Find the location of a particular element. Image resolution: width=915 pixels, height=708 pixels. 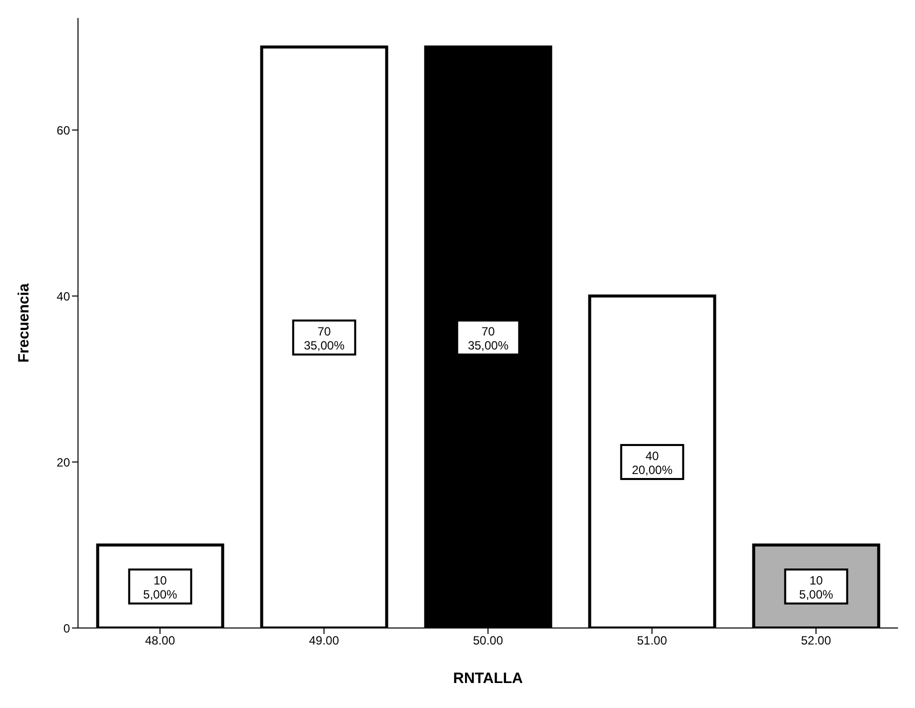

y-axis-title: Frecuencia is located at coordinates (23, 322).